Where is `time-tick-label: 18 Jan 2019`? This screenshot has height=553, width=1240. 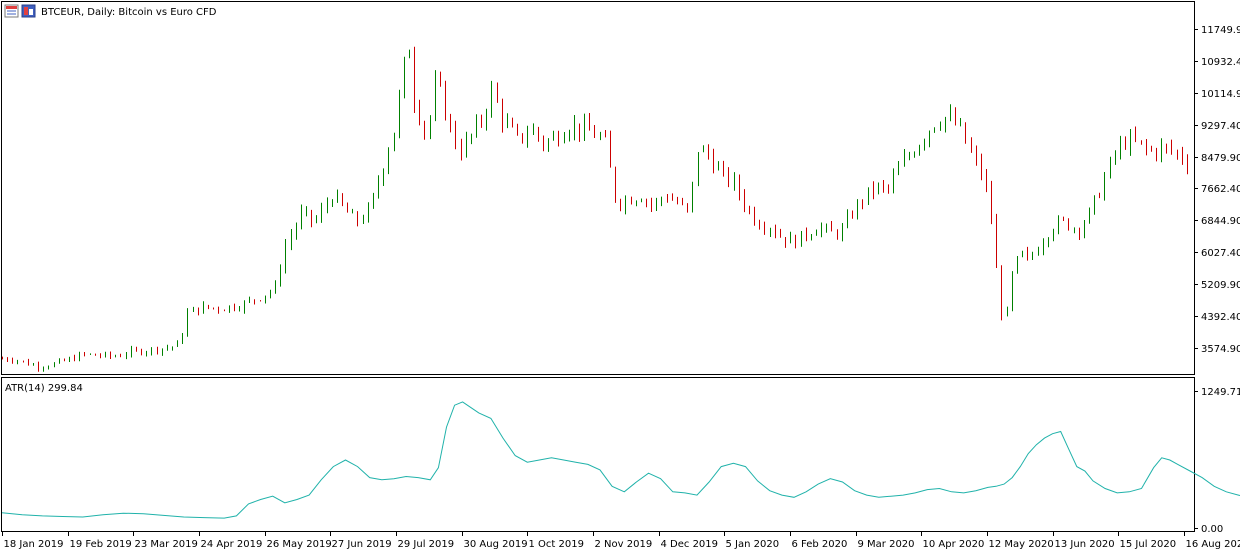 time-tick-label: 18 Jan 2019 is located at coordinates (34, 544).